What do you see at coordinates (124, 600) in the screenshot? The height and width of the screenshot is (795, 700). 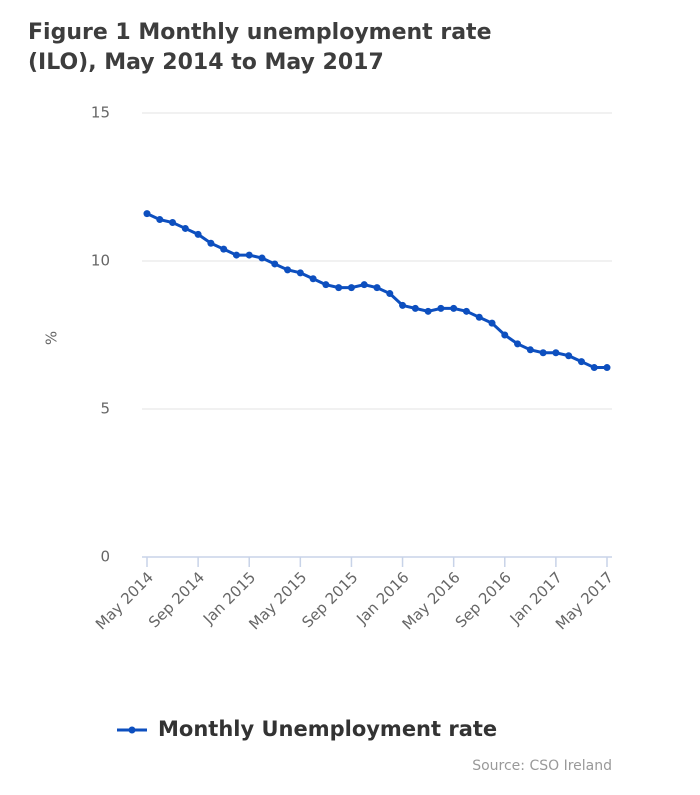 I see `x-tick-label: May 2014` at bounding box center [124, 600].